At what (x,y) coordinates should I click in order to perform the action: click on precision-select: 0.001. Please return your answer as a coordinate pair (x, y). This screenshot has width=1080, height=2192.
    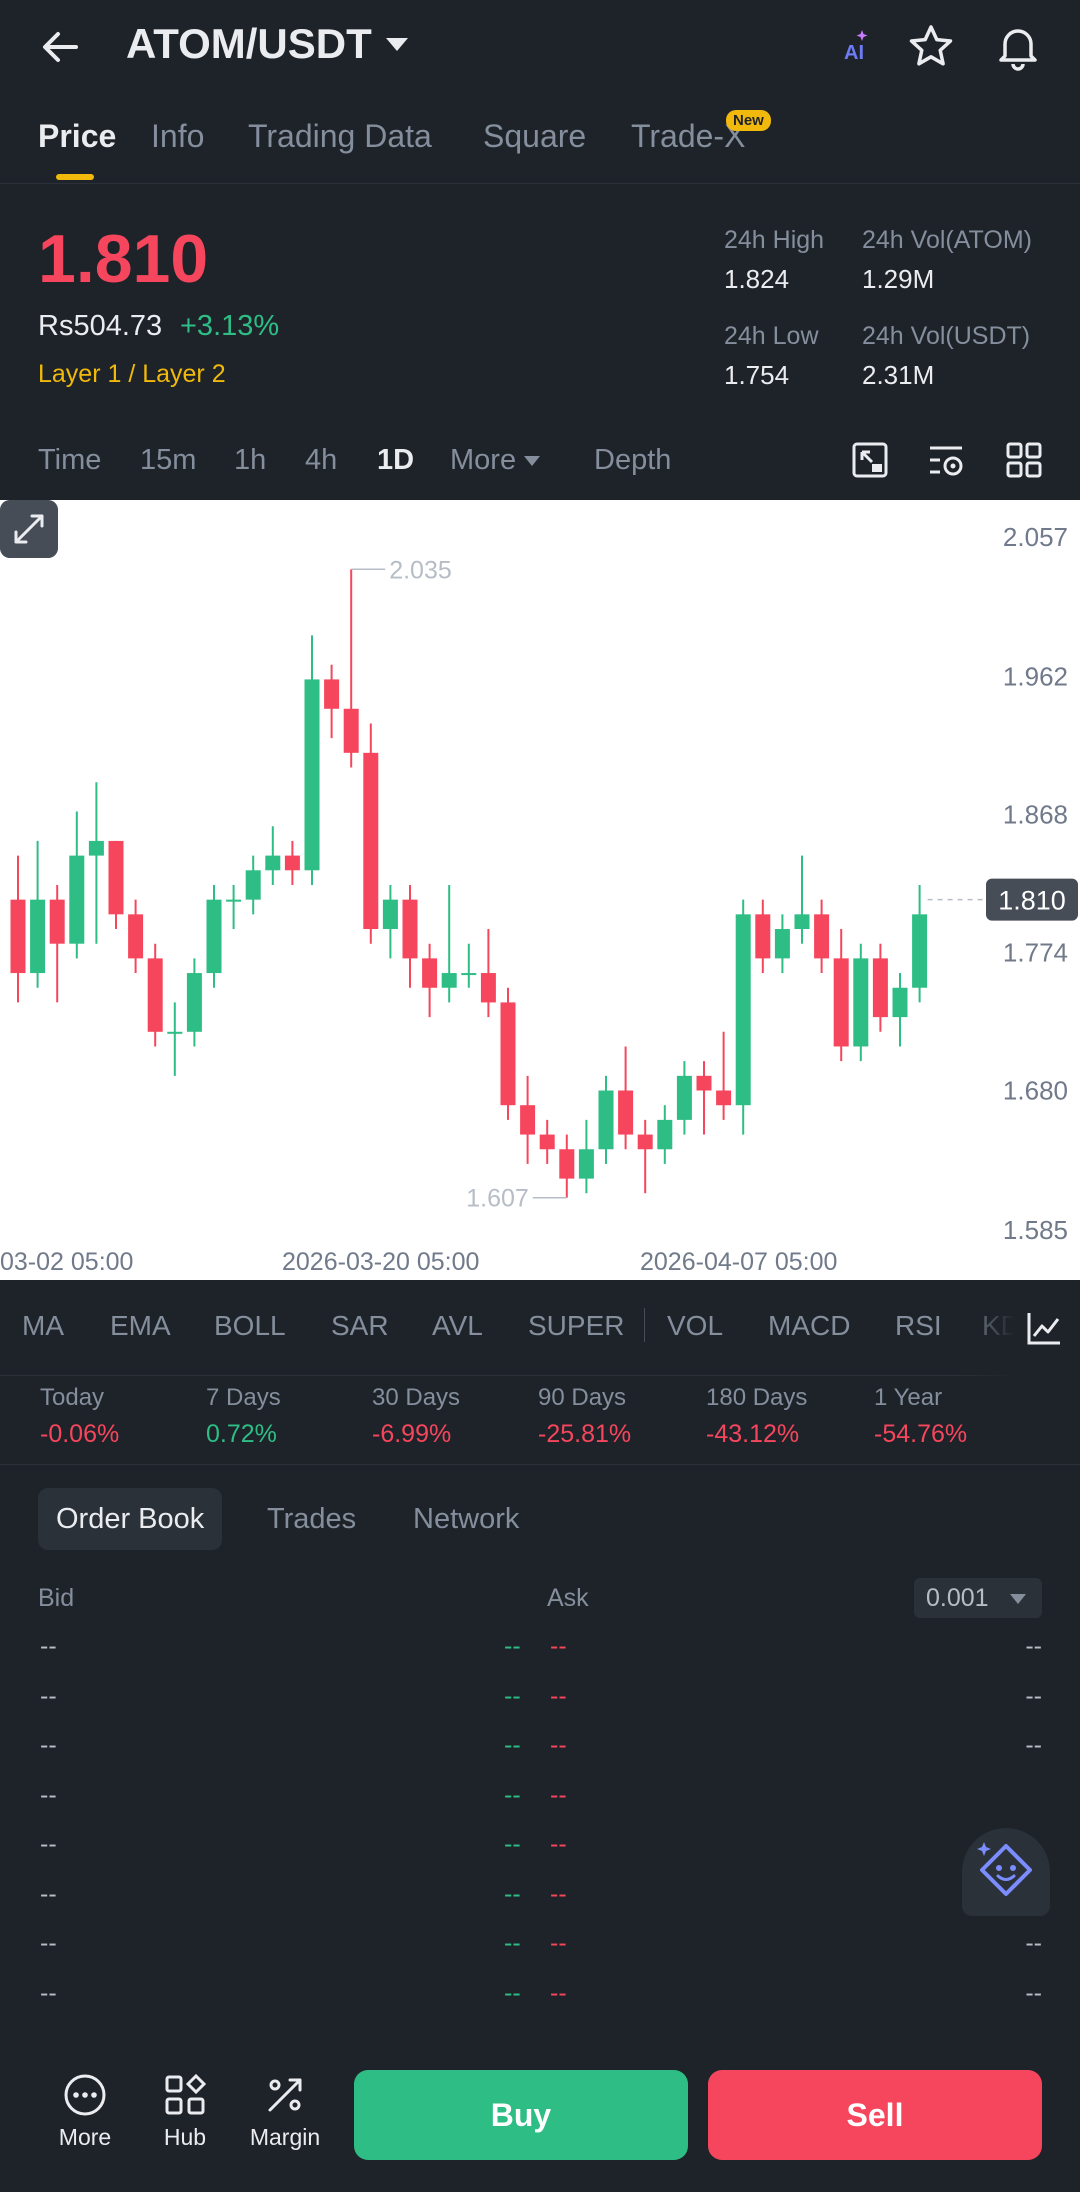
    Looking at the image, I should click on (978, 1598).